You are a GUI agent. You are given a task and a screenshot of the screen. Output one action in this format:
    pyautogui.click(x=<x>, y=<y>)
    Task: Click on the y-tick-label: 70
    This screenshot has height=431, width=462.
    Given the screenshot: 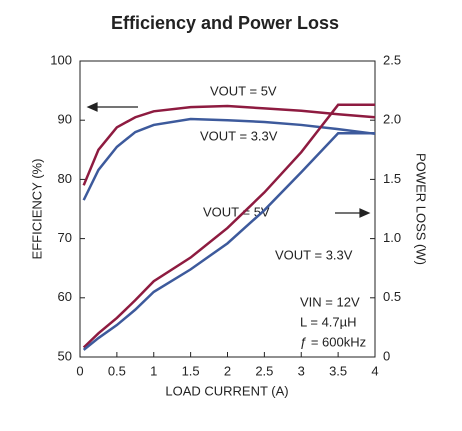 What is the action you would take?
    pyautogui.click(x=65, y=237)
    